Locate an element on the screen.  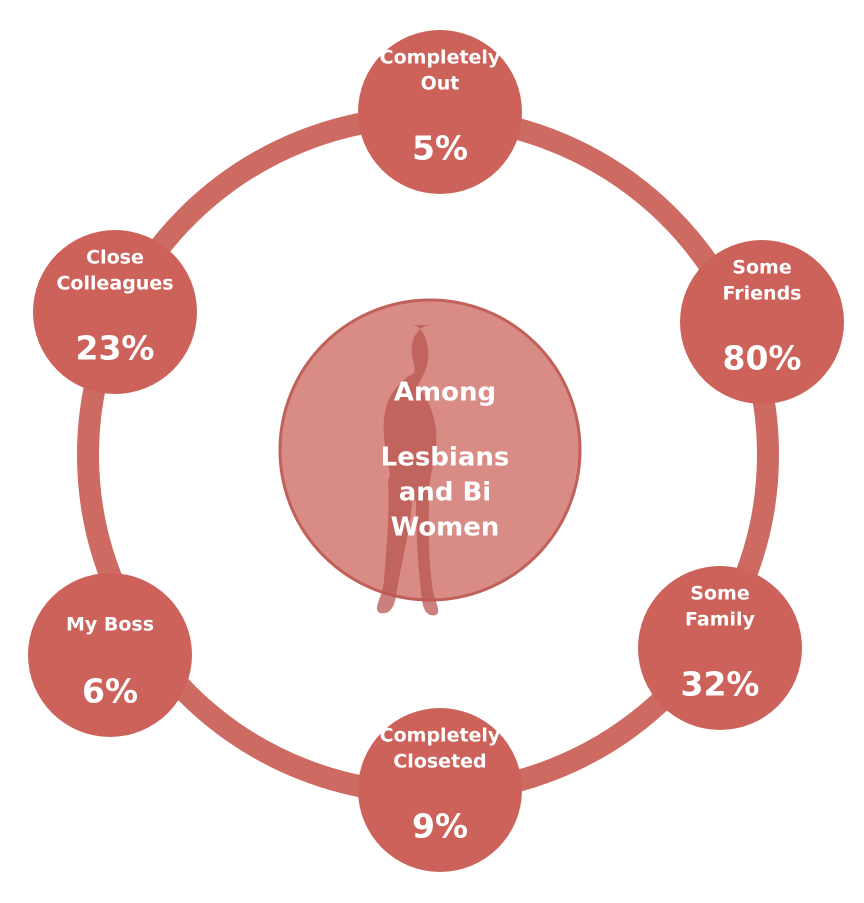
node-value: 6% is located at coordinates (110, 691).